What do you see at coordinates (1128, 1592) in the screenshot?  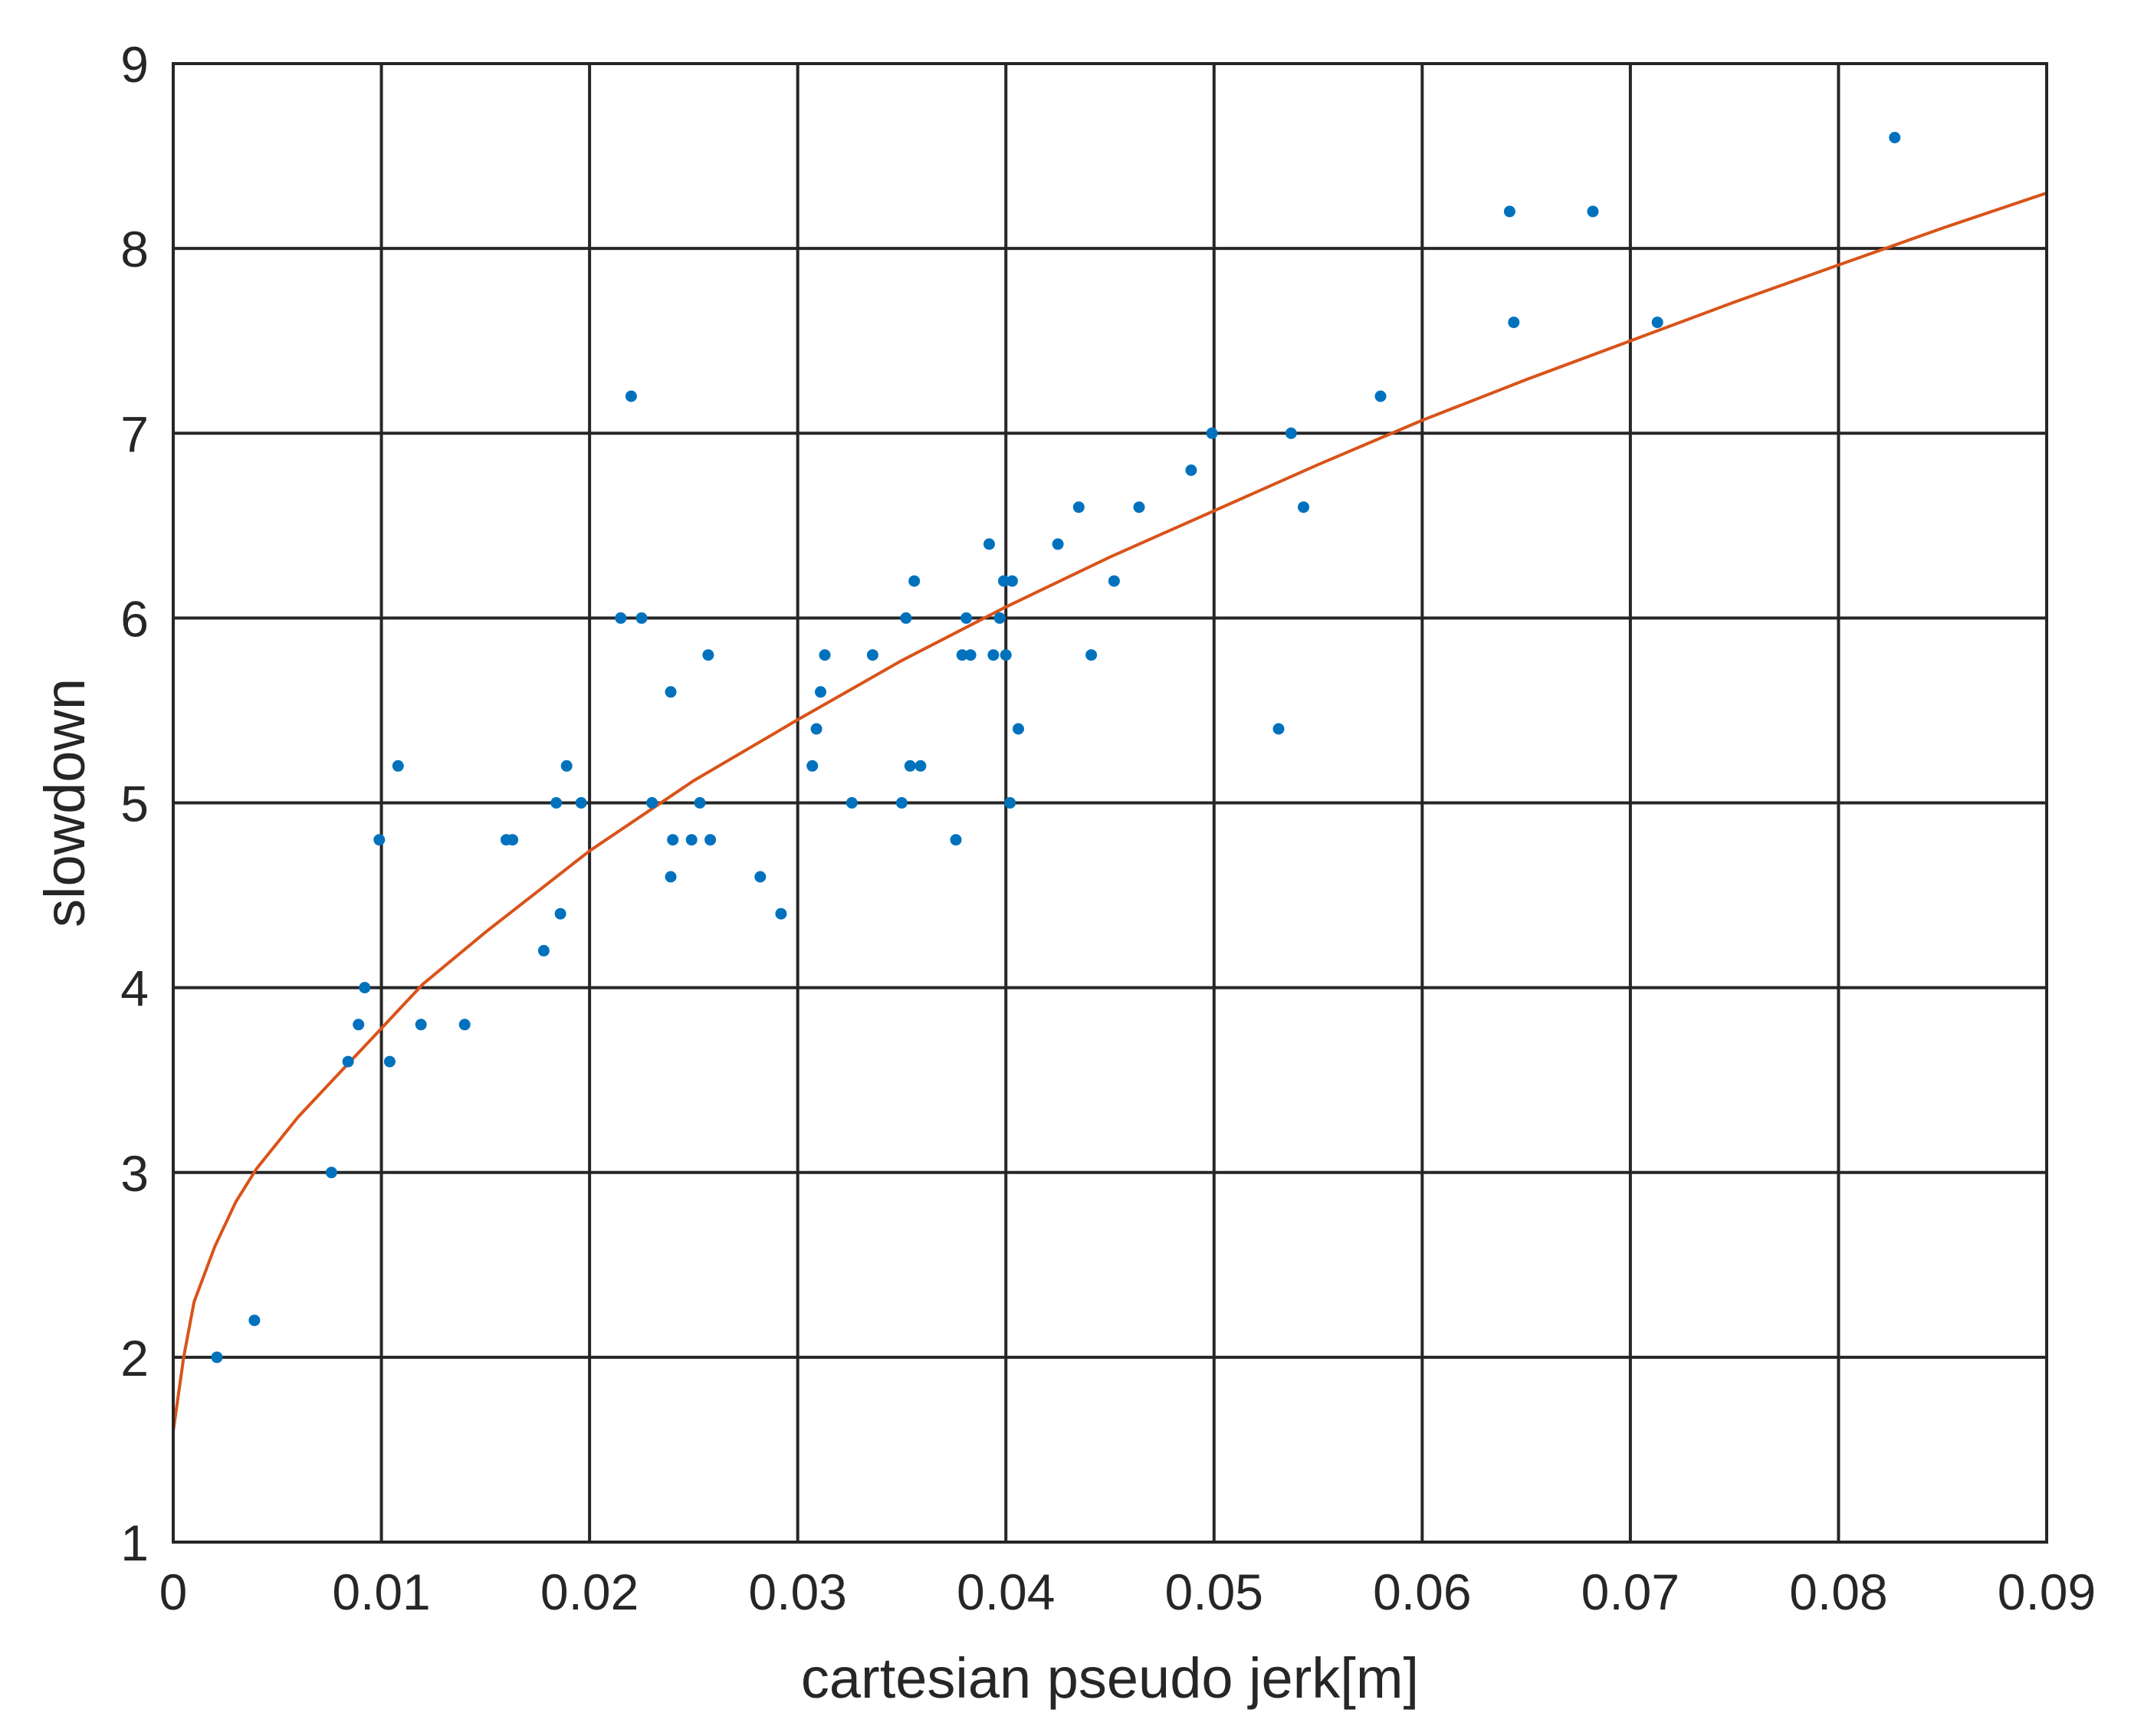 I see `x-axis-ticks: 0 0.01 0.02 0.03 0.04 0.05 0.06 0.07 0.08 0.09` at bounding box center [1128, 1592].